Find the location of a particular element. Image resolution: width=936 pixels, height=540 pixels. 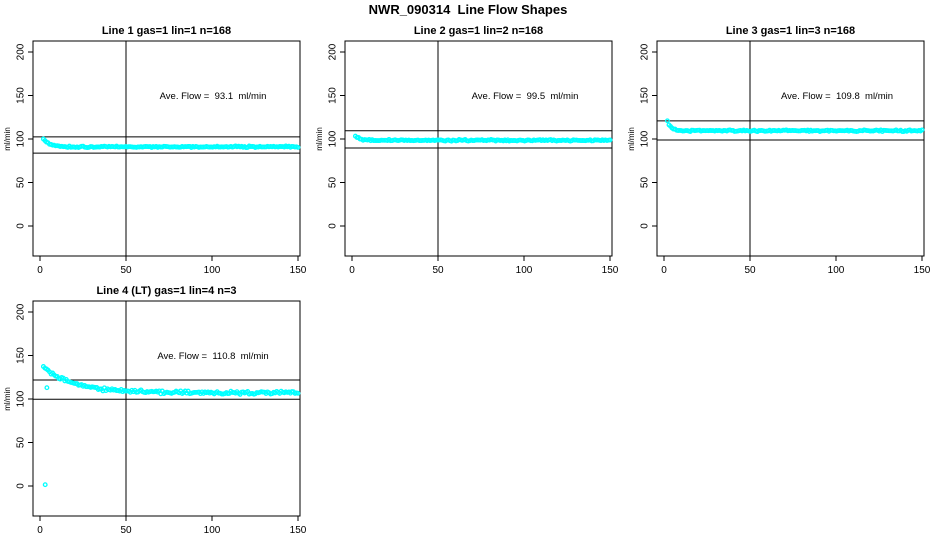

ave-flow-annotation: Ave. Flow = 93.1 ml/min is located at coordinates (213, 96).